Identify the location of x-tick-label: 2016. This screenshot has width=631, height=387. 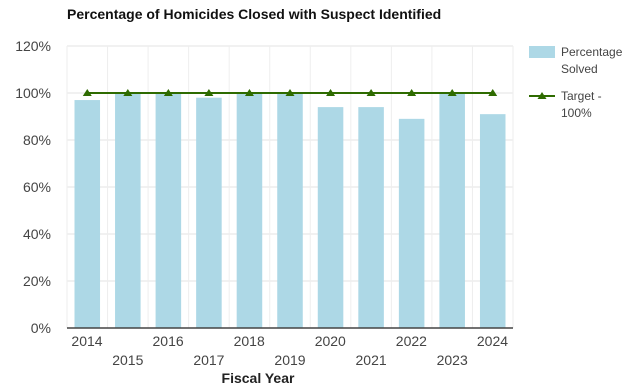
(168, 341).